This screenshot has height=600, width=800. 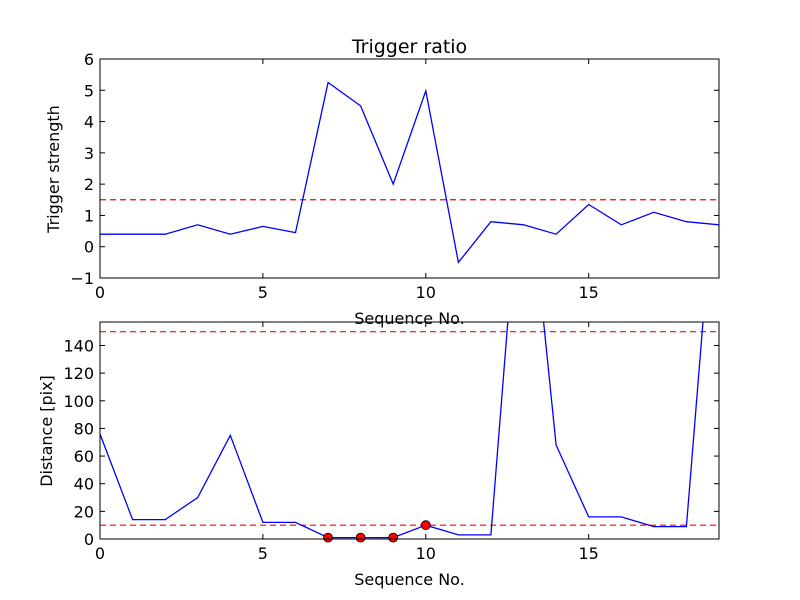 What do you see at coordinates (84, 428) in the screenshot?
I see `y-tick-label: 80` at bounding box center [84, 428].